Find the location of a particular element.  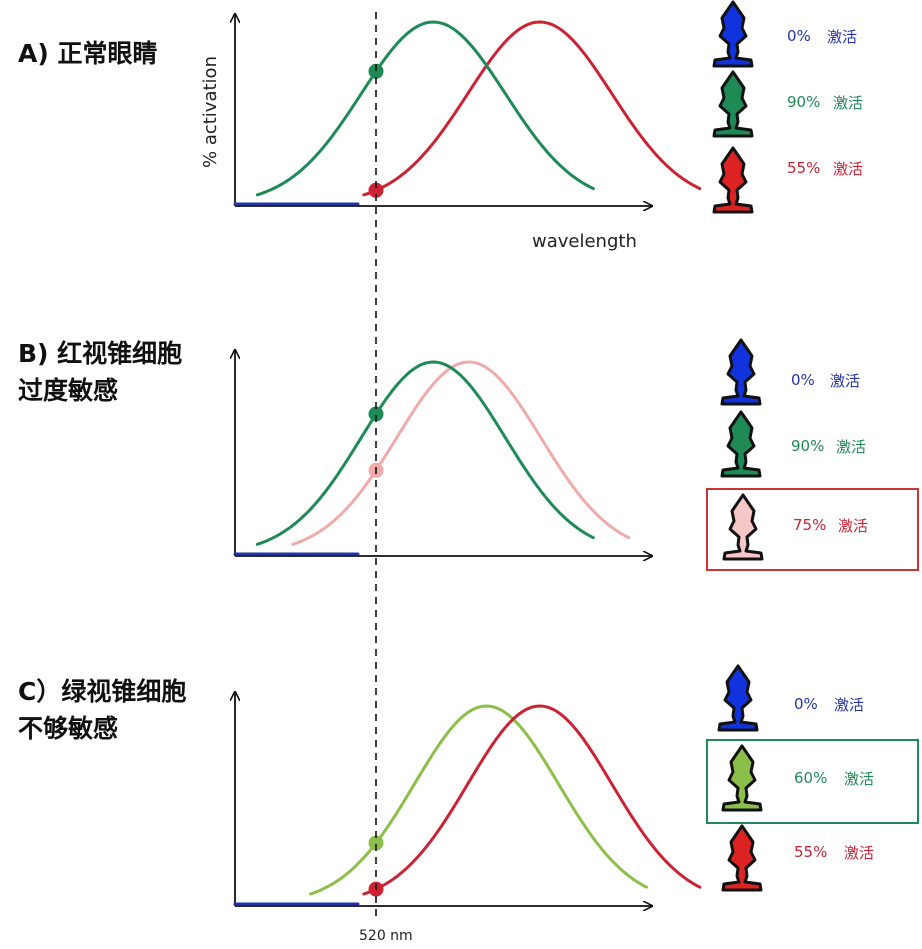

green-cone-percent: 60% is located at coordinates (810, 778).